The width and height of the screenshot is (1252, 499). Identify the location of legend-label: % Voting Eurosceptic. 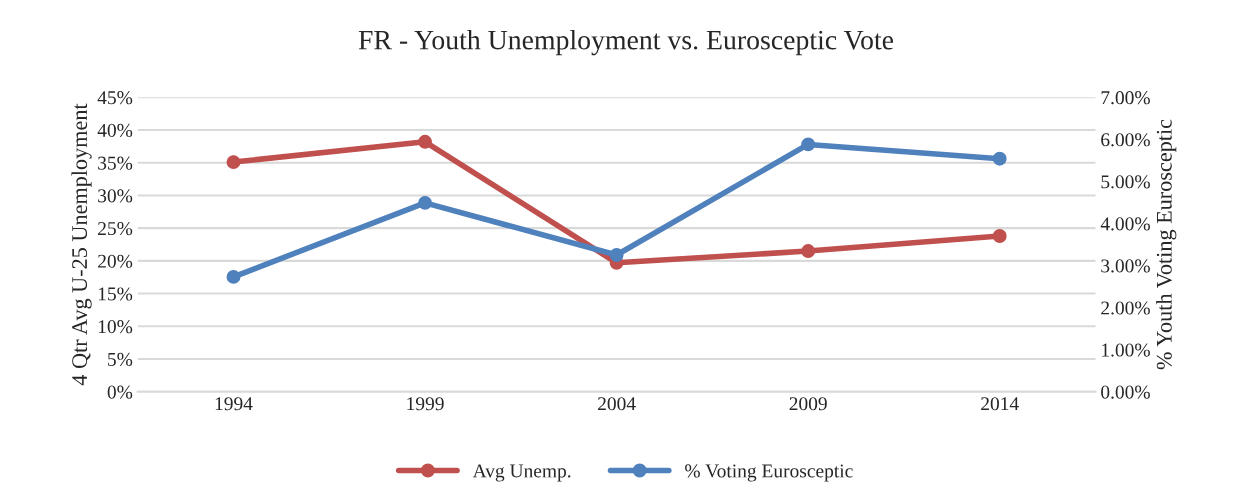
(769, 473).